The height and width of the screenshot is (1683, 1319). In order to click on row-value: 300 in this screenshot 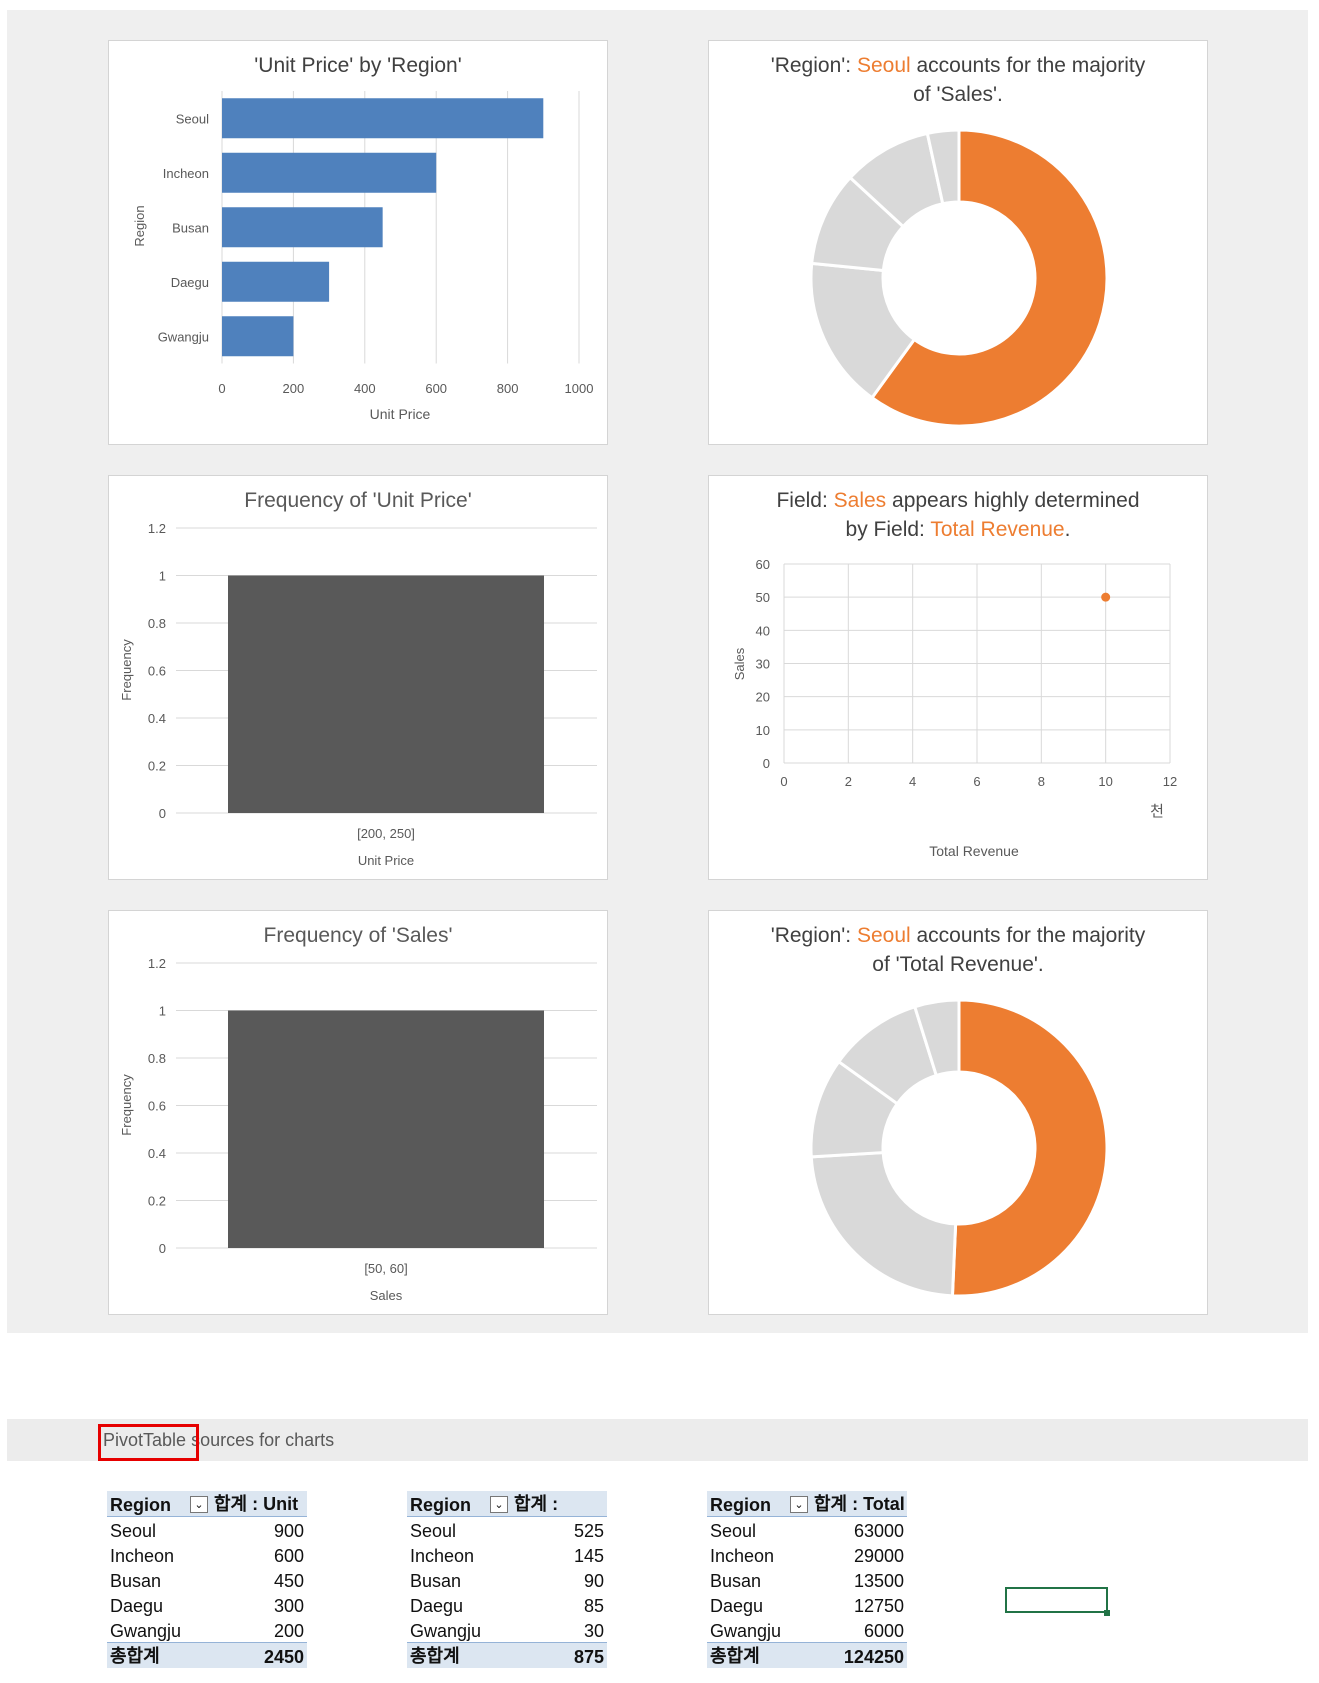, I will do `click(288, 1606)`.